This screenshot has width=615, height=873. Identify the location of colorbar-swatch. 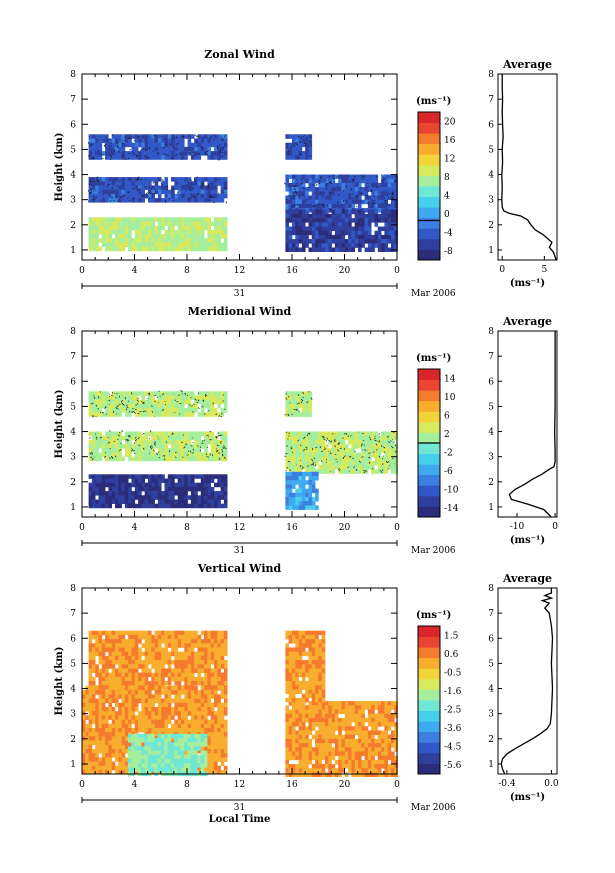
(429, 244).